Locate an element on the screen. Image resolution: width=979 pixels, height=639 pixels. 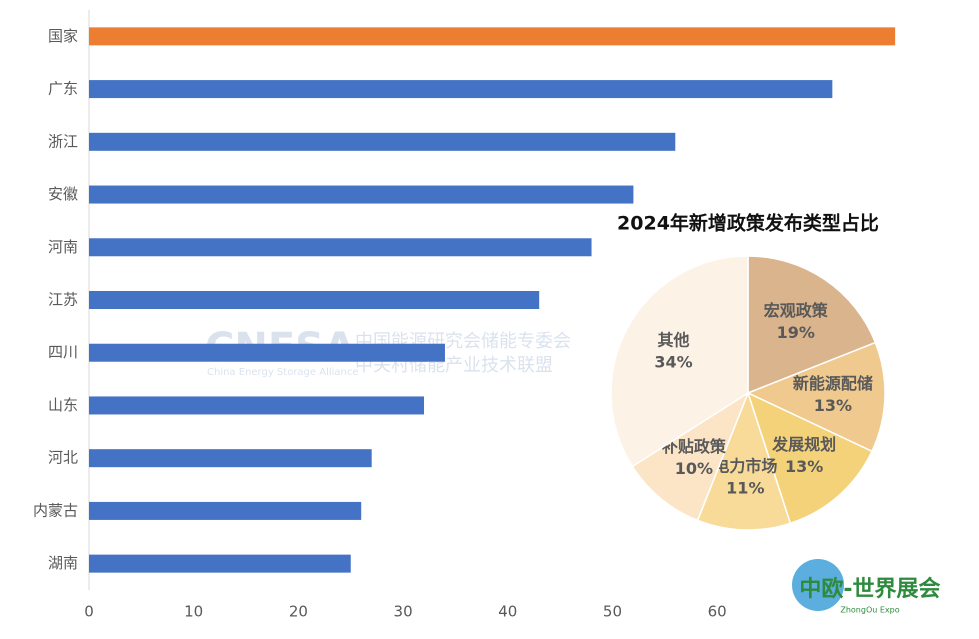
x-tick-label: 30 is located at coordinates (403, 612).